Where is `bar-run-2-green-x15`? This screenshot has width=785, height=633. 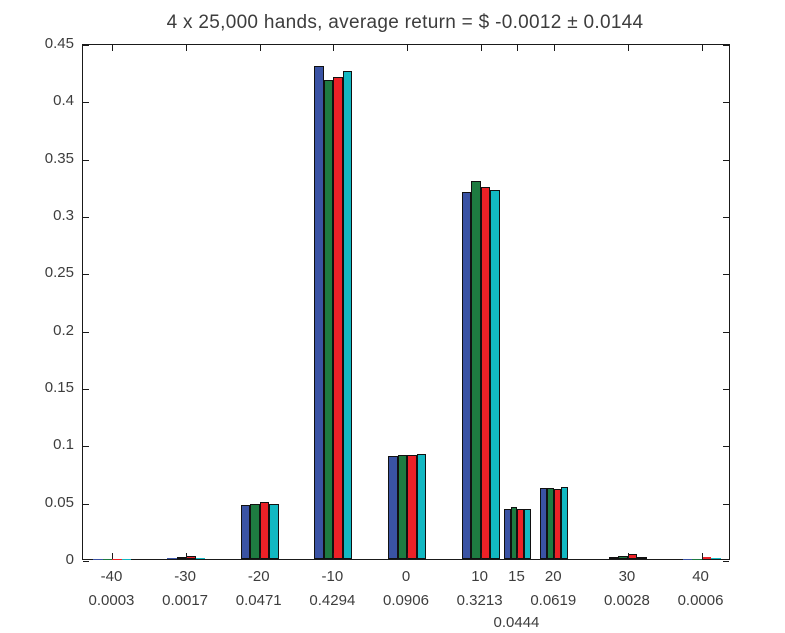 bar-run-2-green-x15 is located at coordinates (514, 533).